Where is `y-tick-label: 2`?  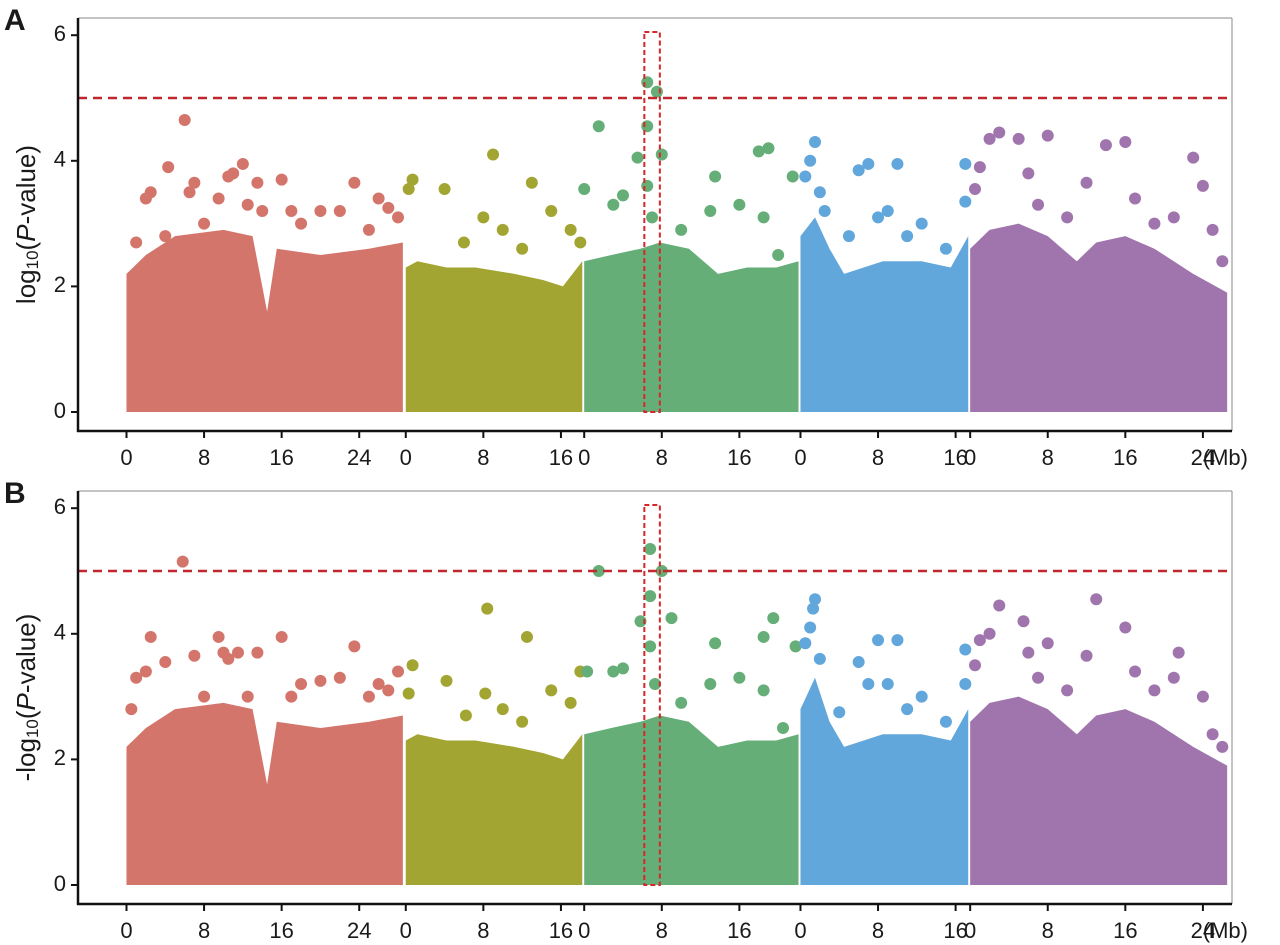
y-tick-label: 2 is located at coordinates (60, 284).